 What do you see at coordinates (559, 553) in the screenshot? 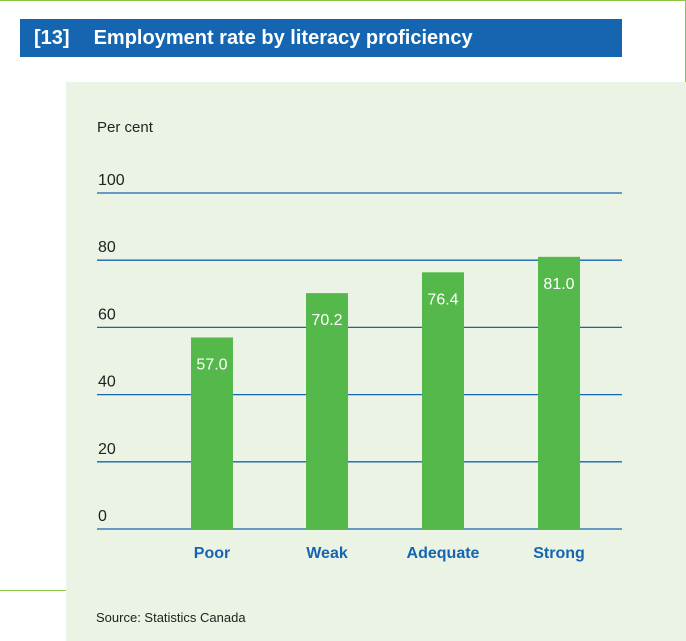
I see `category-label-strong: Strong` at bounding box center [559, 553].